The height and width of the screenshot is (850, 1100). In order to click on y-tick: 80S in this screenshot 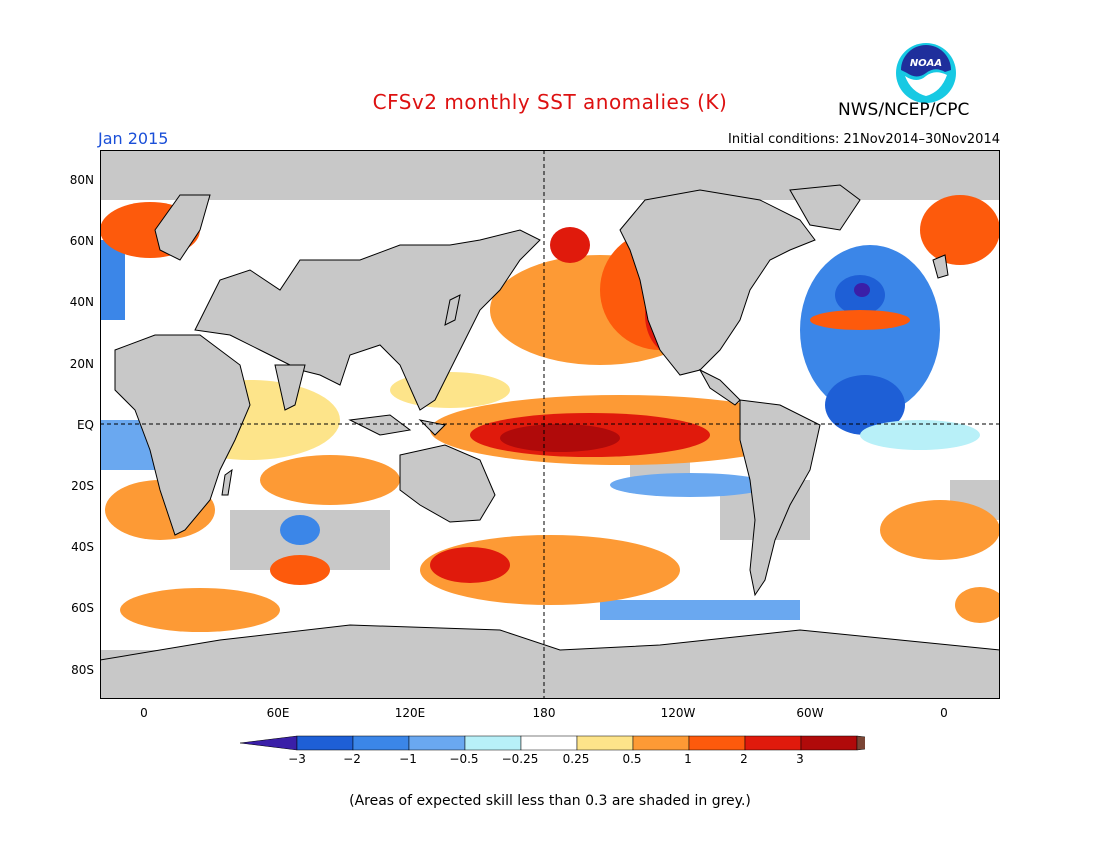, I will do `click(82, 670)`.